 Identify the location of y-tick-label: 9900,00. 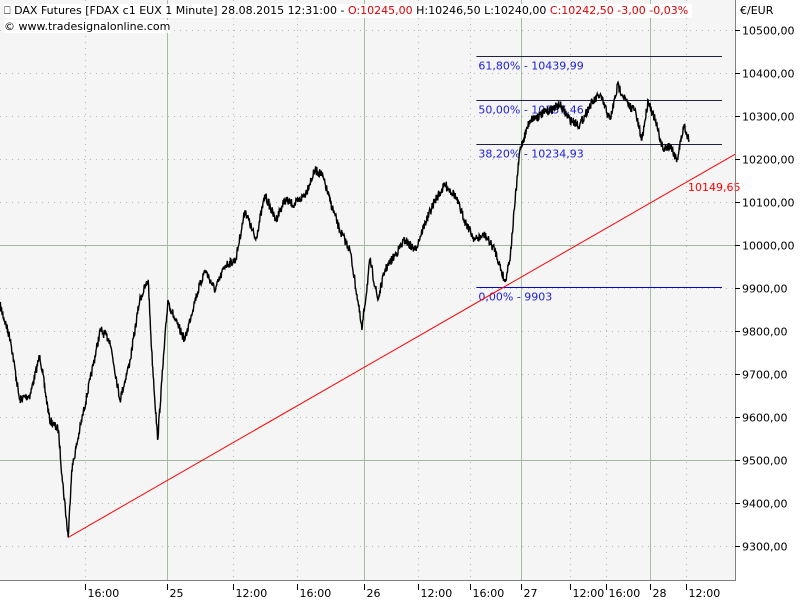
(765, 289).